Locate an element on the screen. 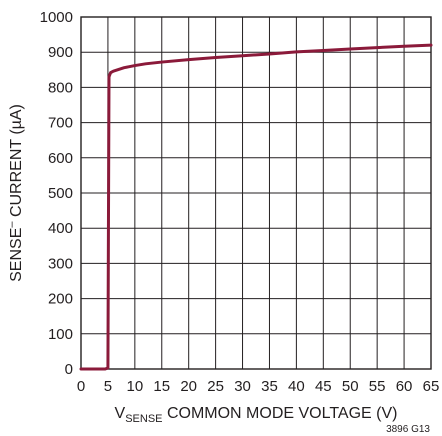  y-tick-label: 700 is located at coordinates (60, 123).